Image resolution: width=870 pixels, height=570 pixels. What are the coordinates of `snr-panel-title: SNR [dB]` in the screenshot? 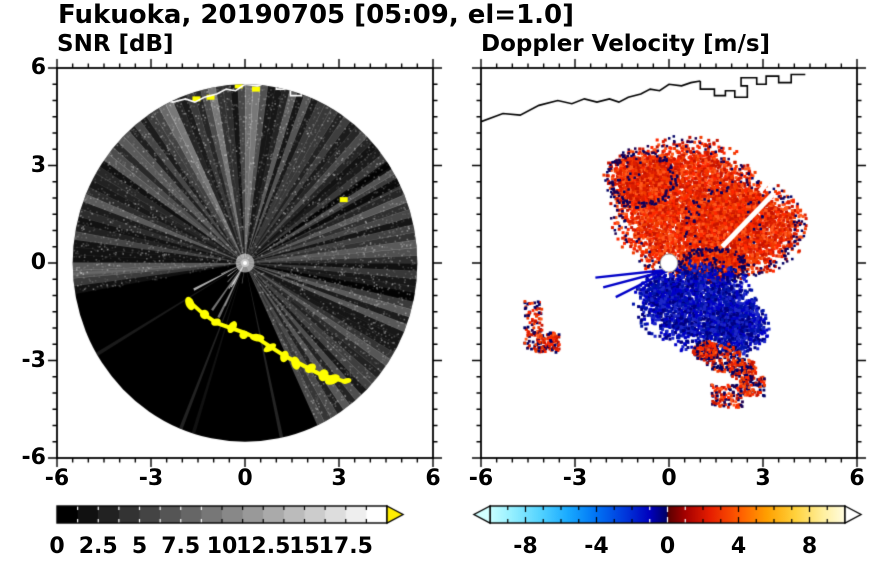 It's located at (115, 44).